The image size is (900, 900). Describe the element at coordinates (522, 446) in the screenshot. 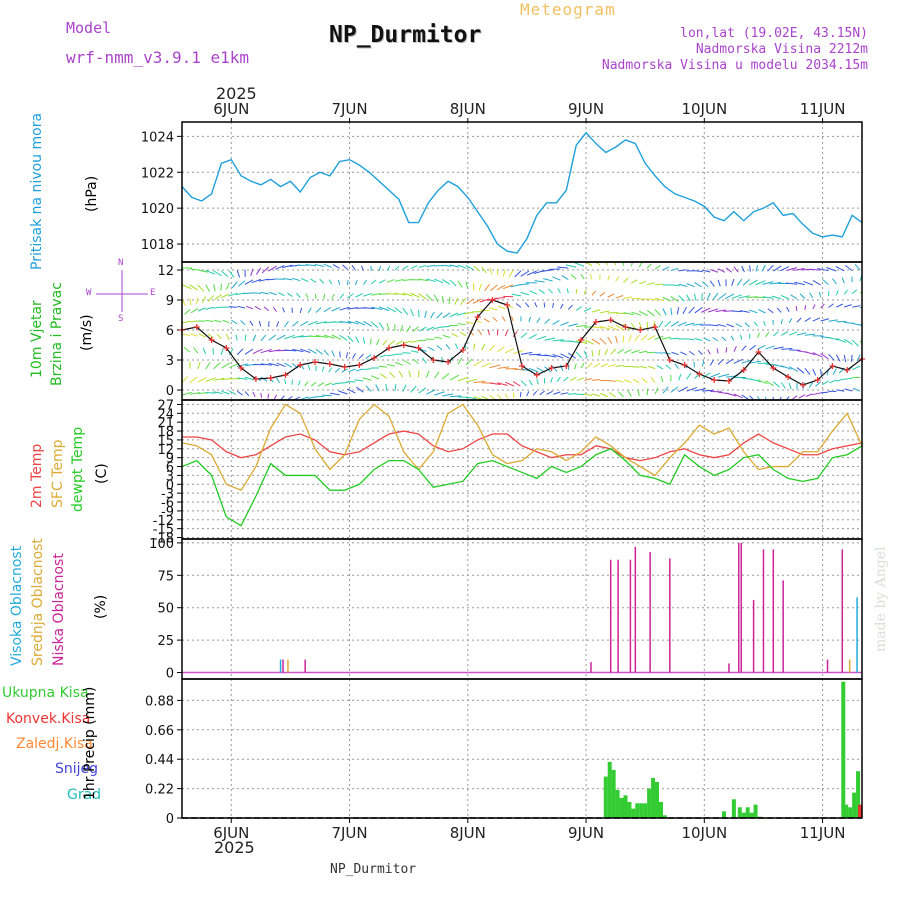

I see `temp-series-line` at that location.